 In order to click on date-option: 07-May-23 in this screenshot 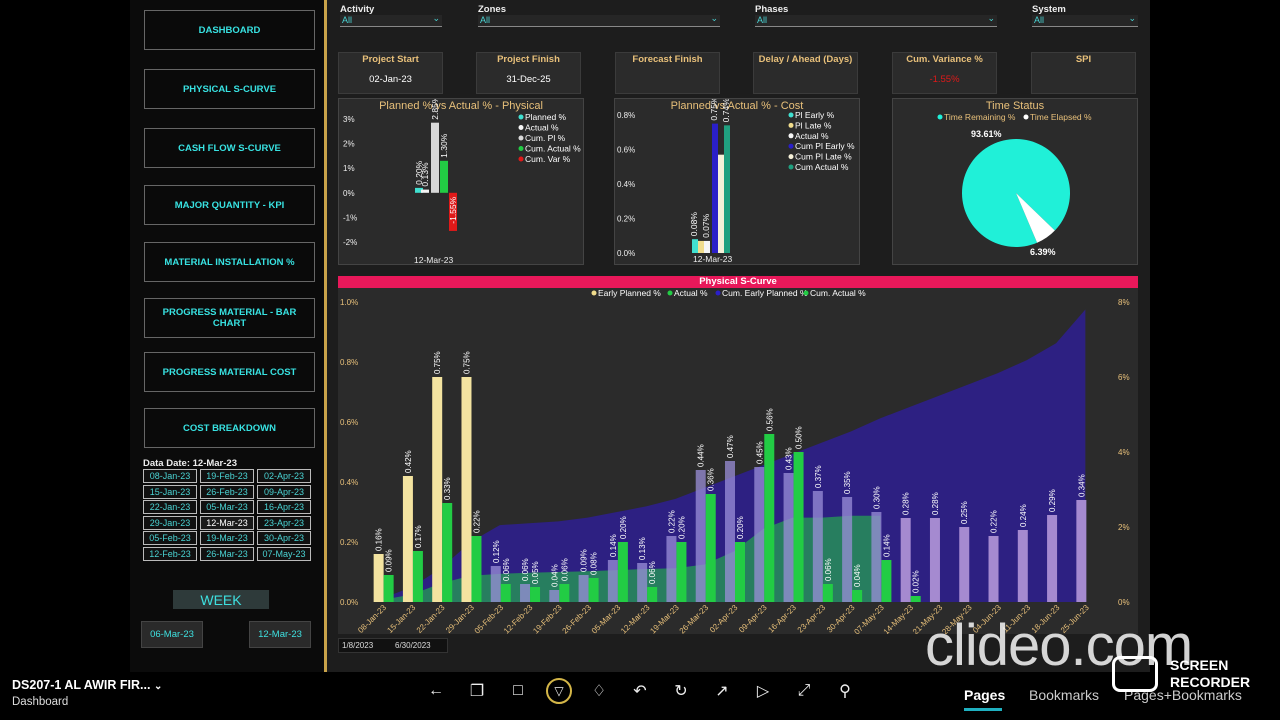, I will do `click(284, 554)`.